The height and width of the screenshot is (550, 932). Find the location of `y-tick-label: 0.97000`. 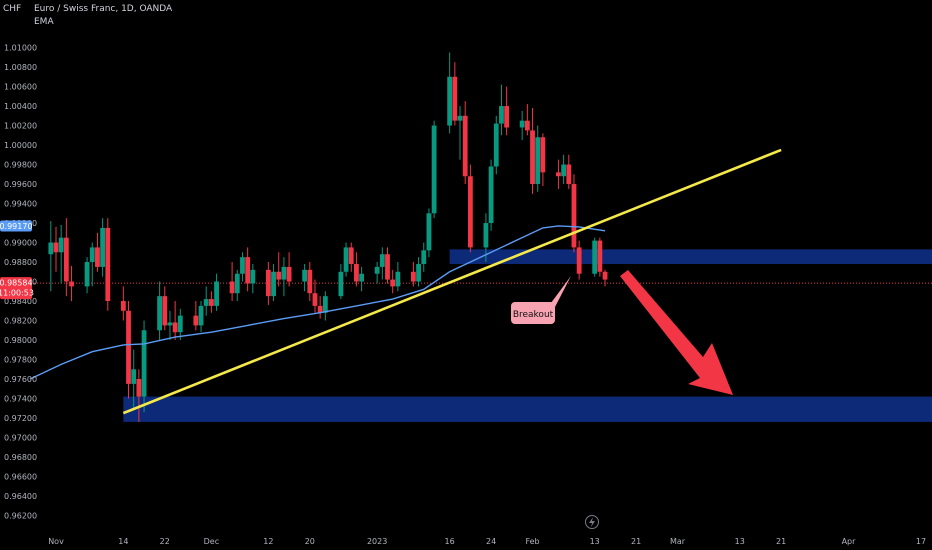

y-tick-label: 0.97000 is located at coordinates (20, 438).